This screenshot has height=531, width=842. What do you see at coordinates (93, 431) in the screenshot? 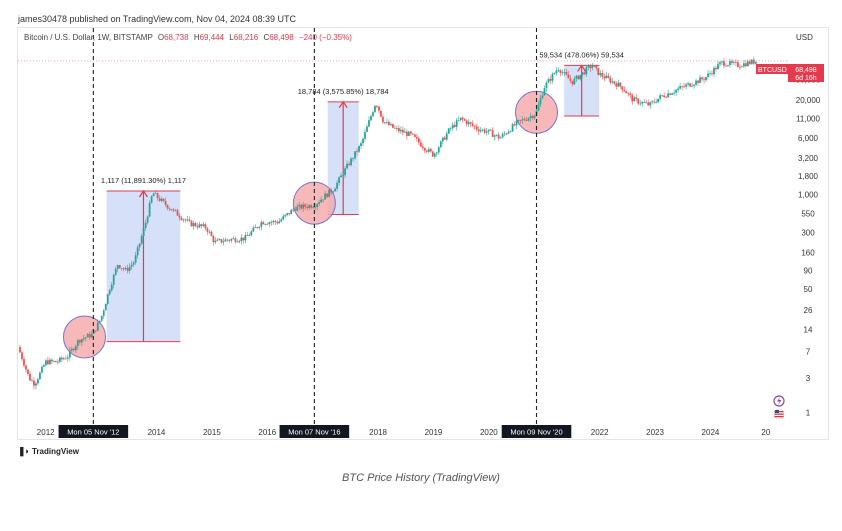
I see `halving-date-bg` at bounding box center [93, 431].